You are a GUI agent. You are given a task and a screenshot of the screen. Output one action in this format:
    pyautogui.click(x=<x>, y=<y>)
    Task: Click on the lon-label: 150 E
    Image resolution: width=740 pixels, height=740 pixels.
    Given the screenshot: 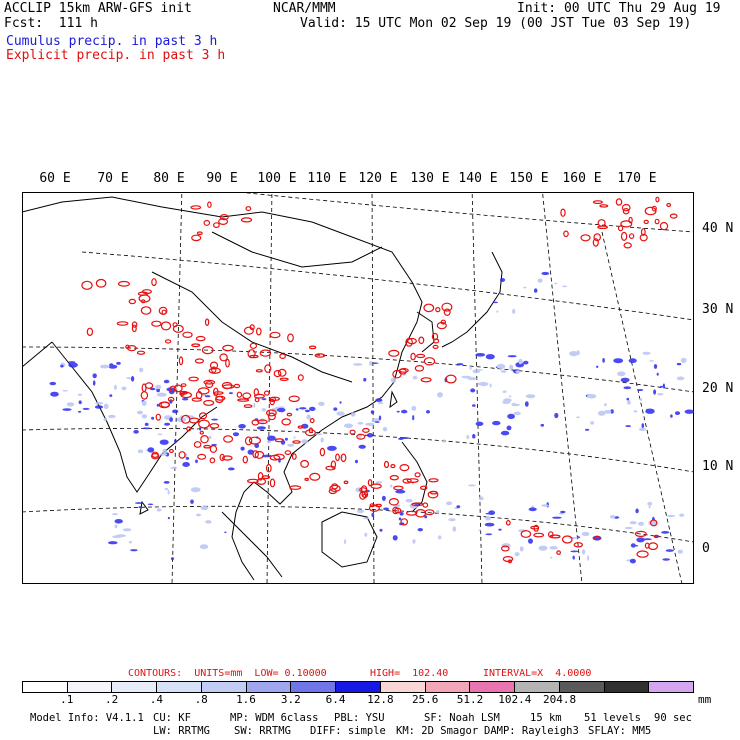 What is the action you would take?
    pyautogui.click(x=529, y=178)
    